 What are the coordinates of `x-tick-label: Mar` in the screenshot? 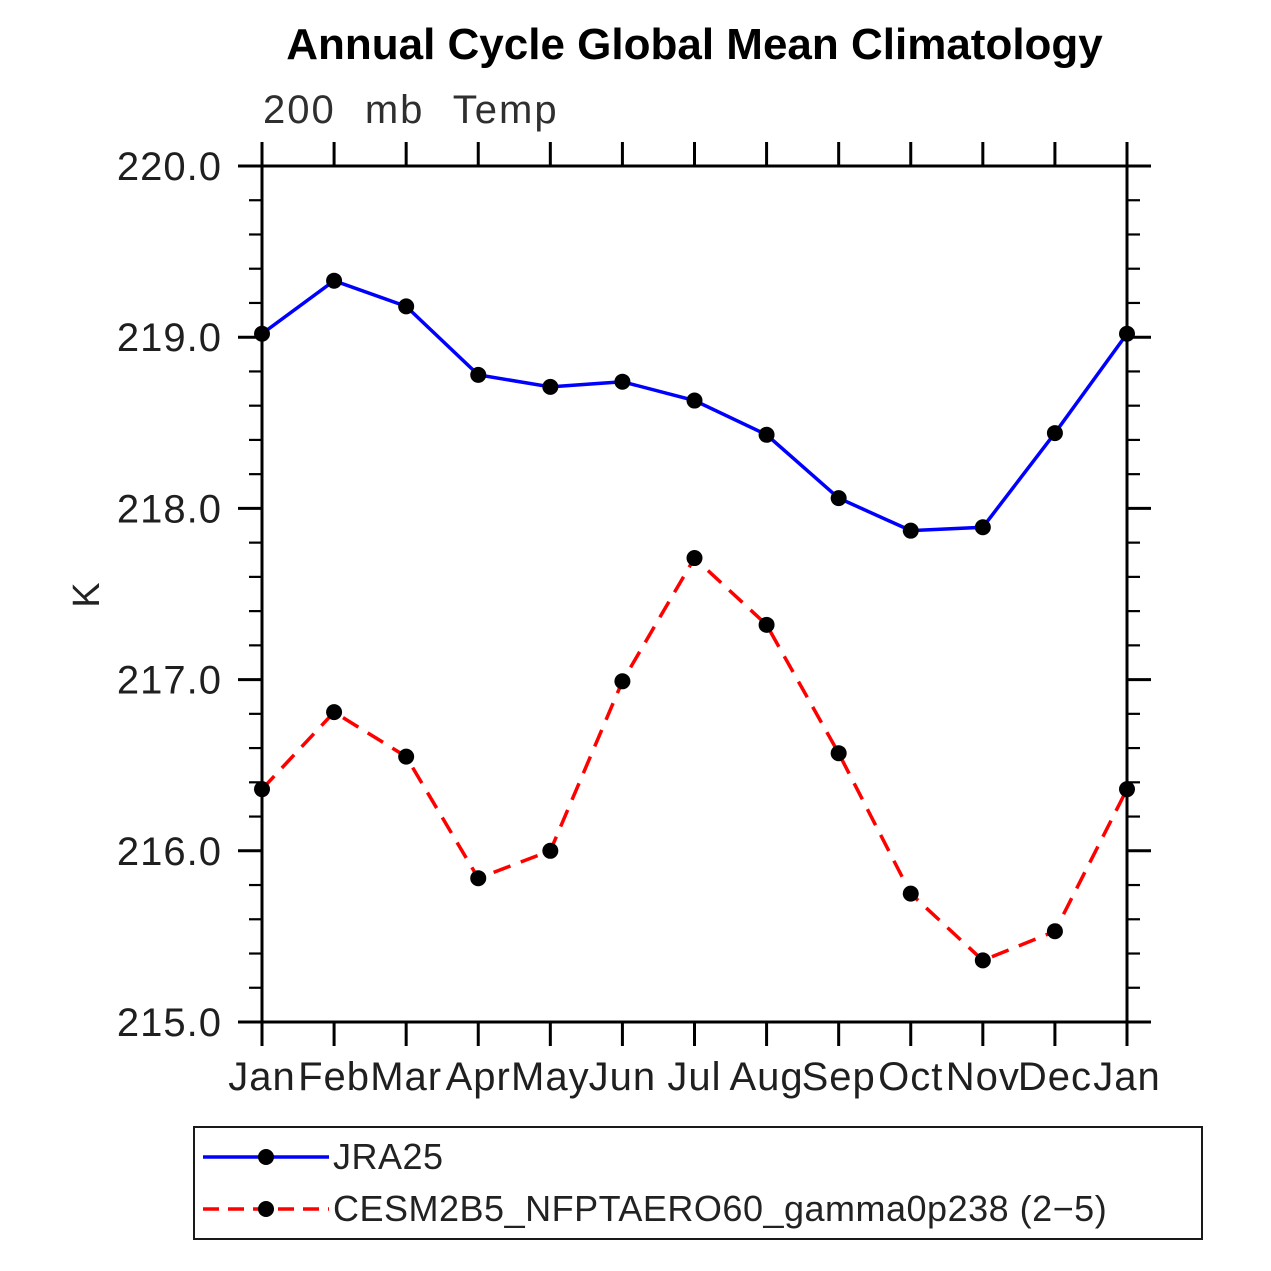 It's located at (406, 1077).